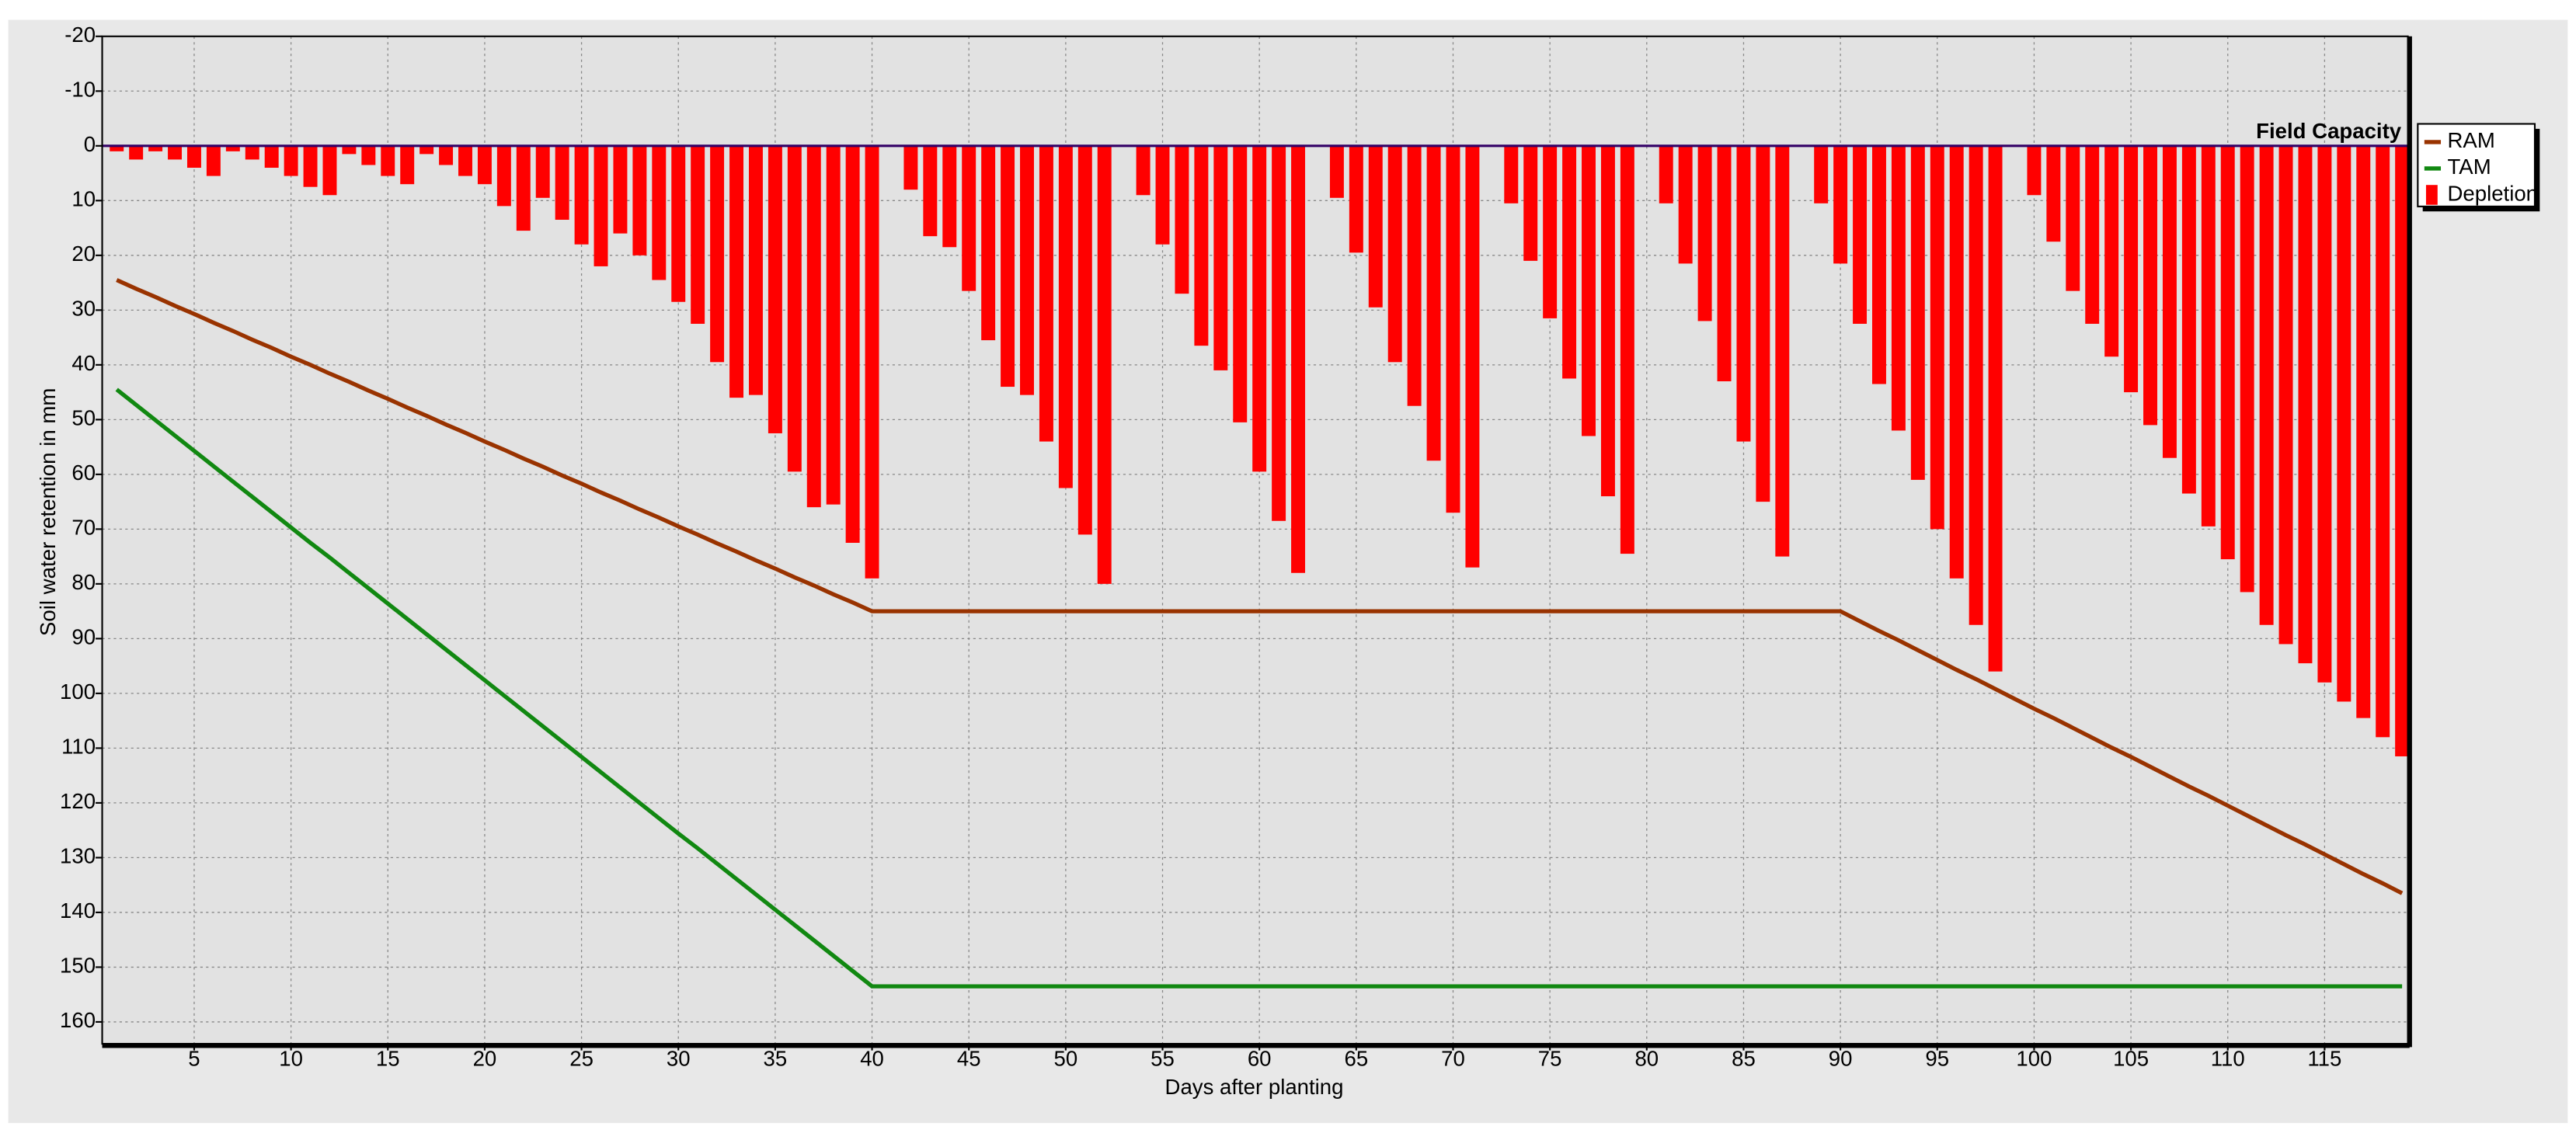  I want to click on y-tick-label: 30, so click(83, 309).